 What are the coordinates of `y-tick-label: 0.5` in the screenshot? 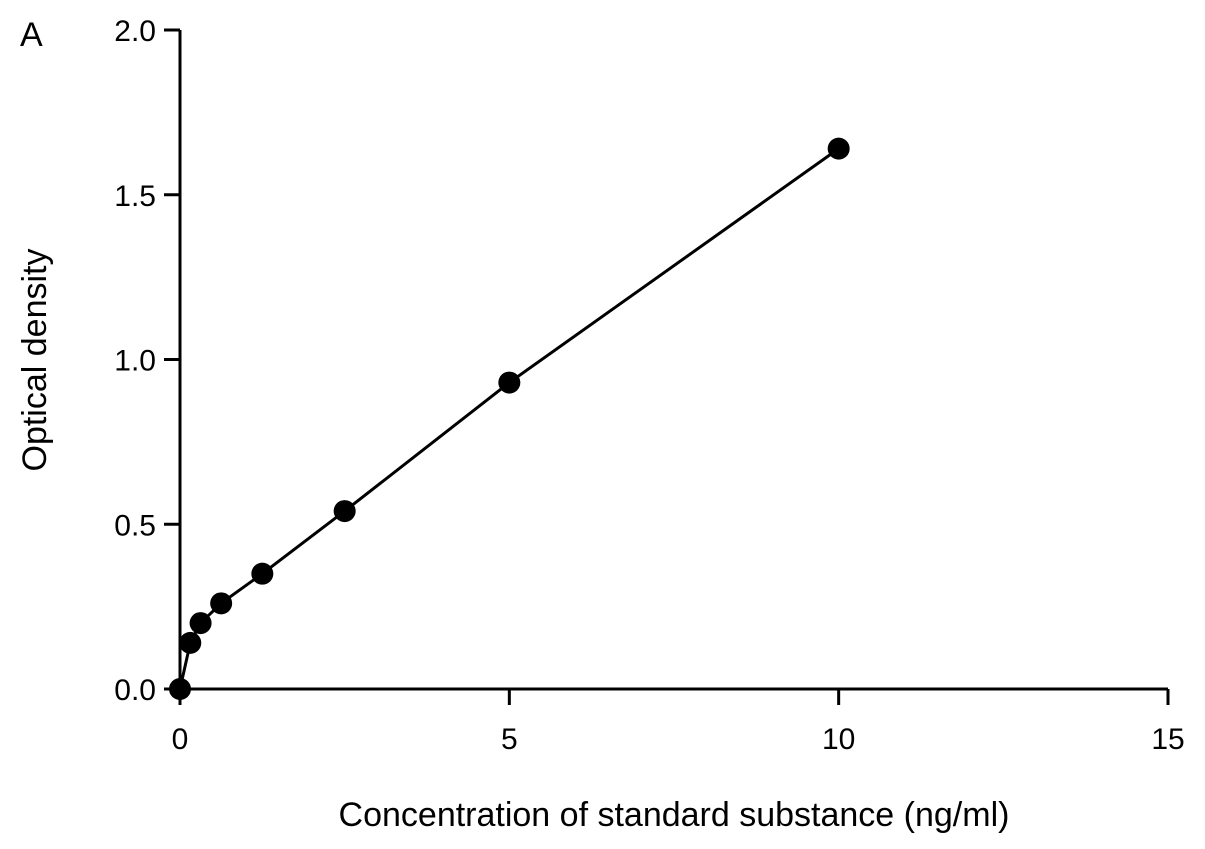 It's located at (135, 525).